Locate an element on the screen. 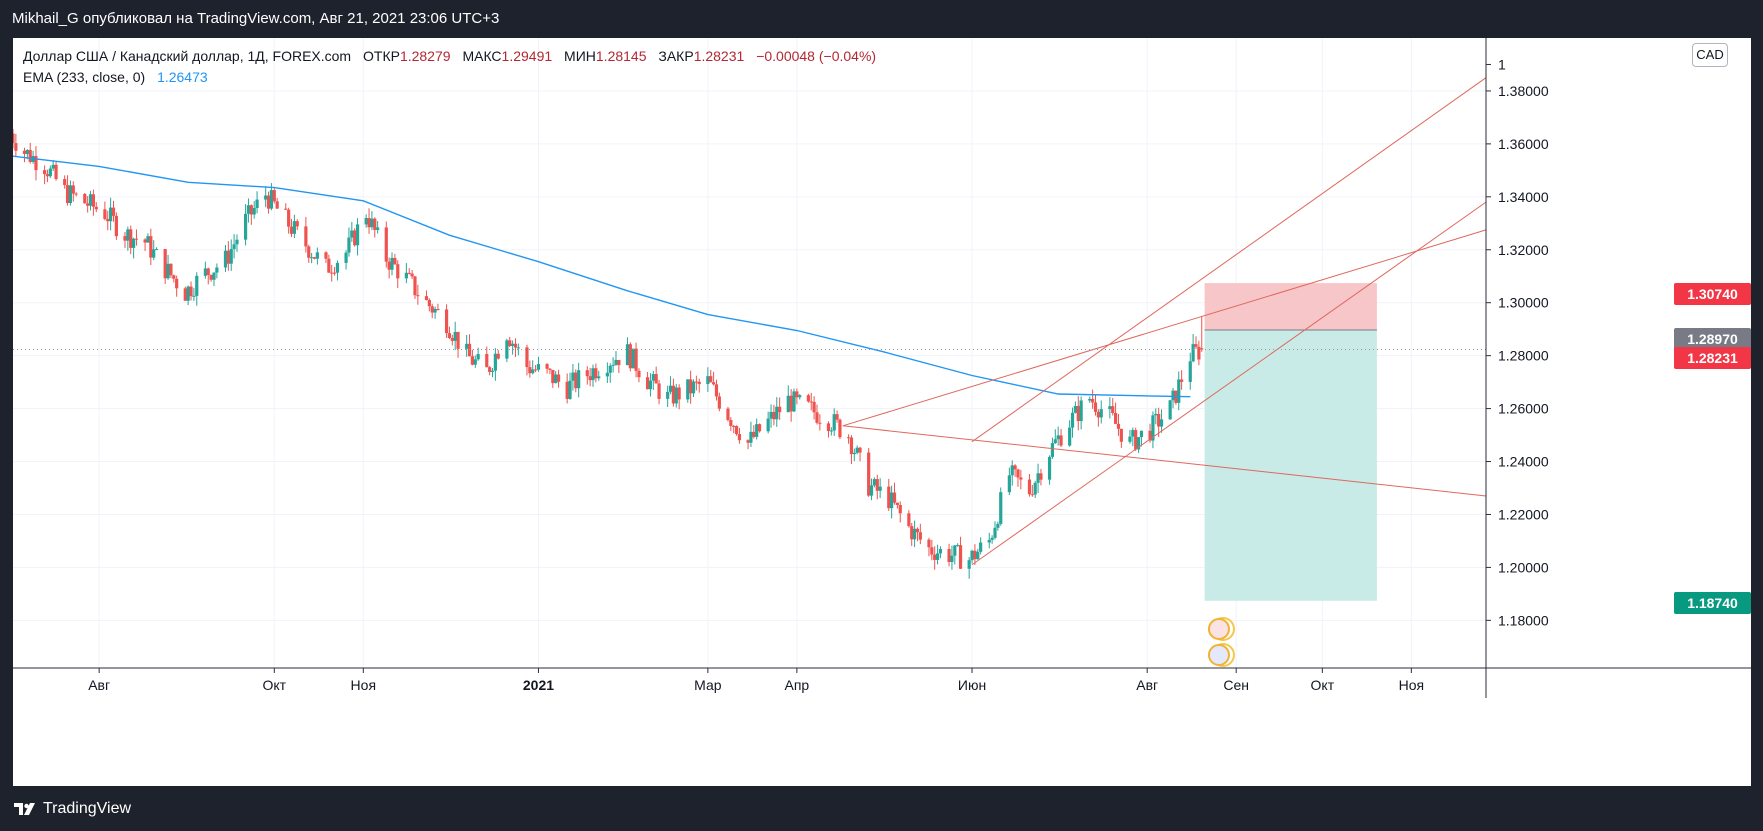 The width and height of the screenshot is (1763, 831). event-flags is located at coordinates (1221, 642).